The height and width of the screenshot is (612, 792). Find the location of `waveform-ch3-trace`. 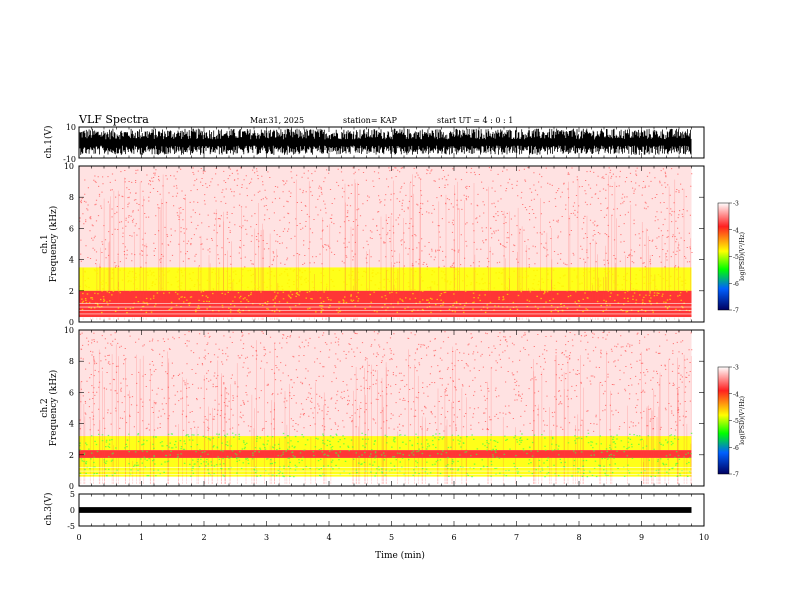

waveform-ch3-trace is located at coordinates (385, 510).